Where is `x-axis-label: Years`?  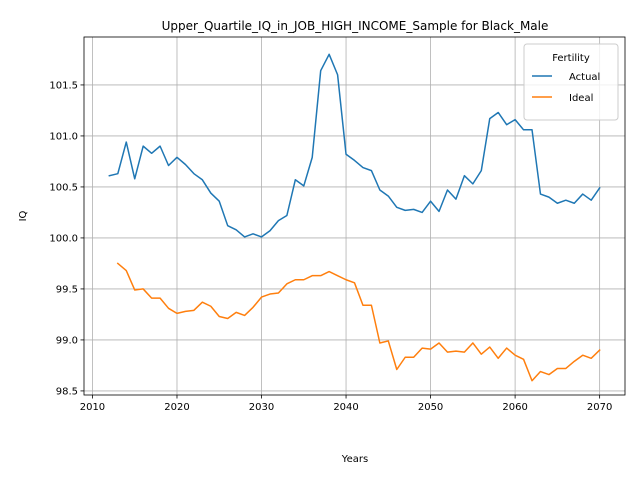
x-axis-label: Years is located at coordinates (354, 459).